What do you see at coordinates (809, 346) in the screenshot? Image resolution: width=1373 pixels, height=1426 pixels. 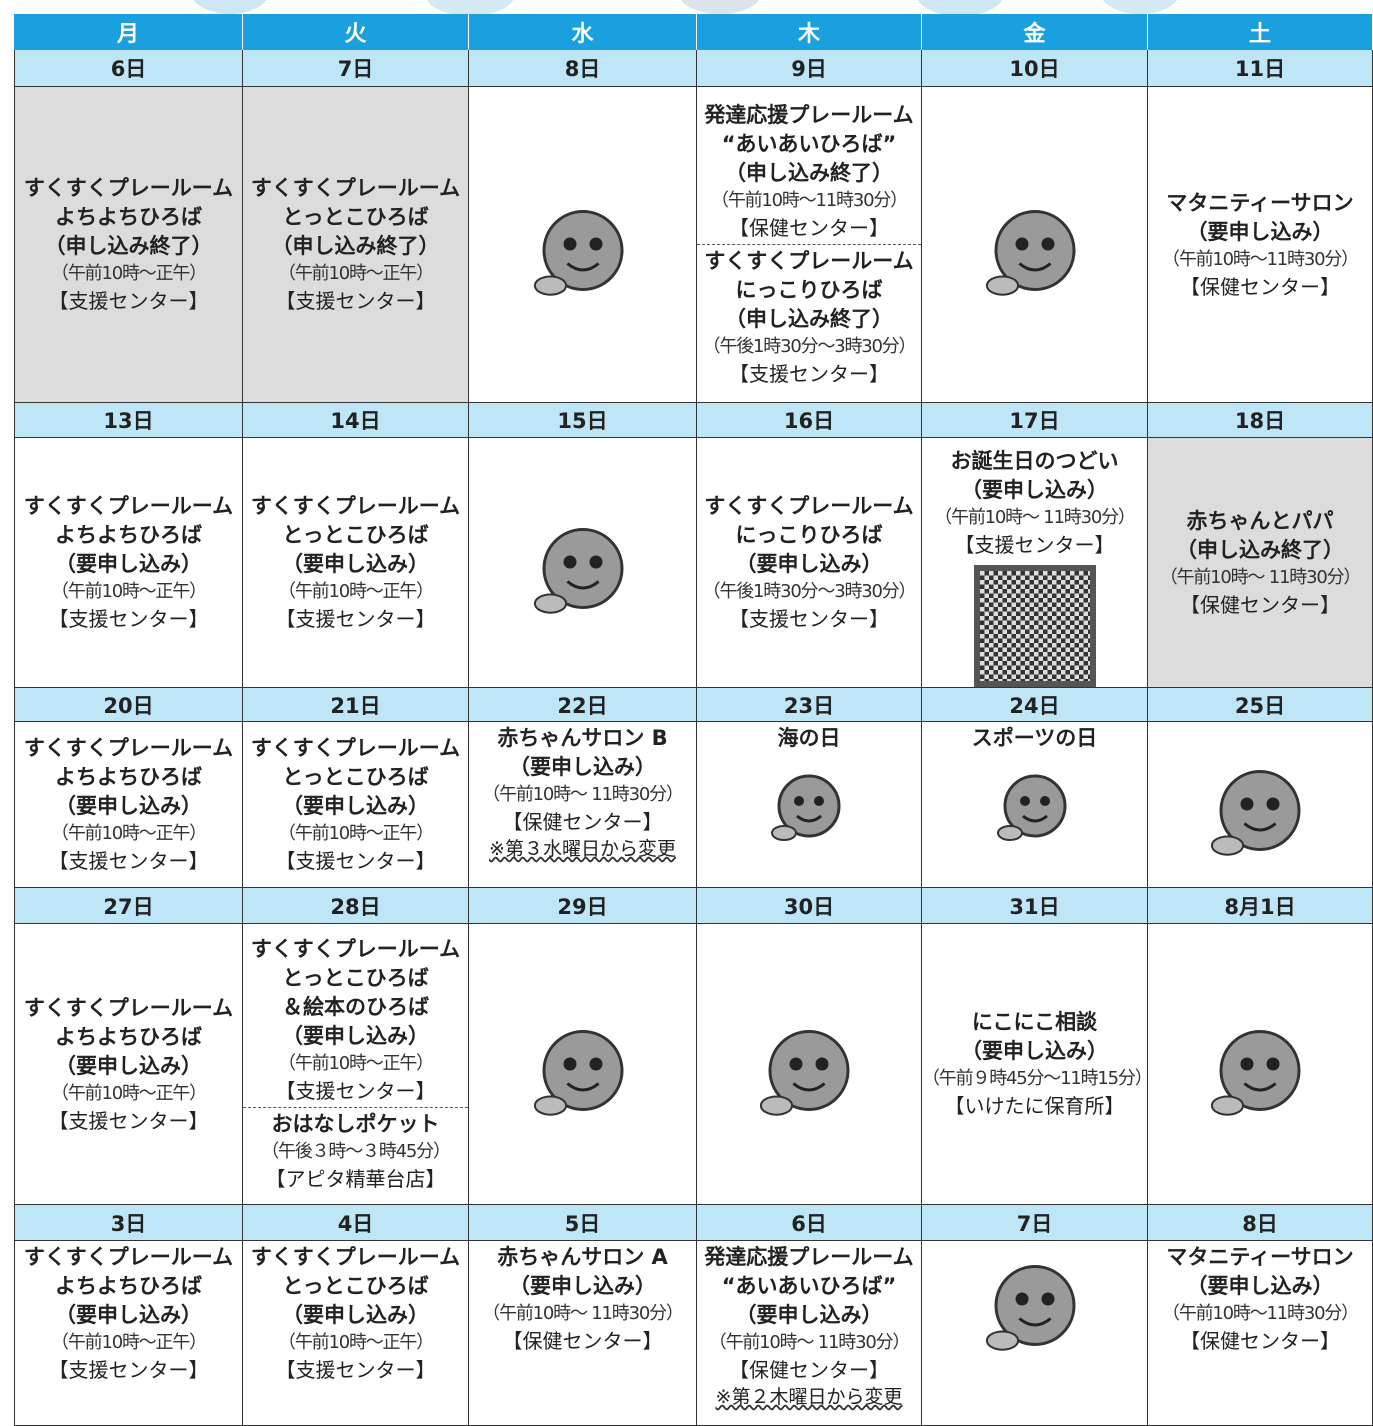 I see `event-time: （午後1時30分～3時30分）` at bounding box center [809, 346].